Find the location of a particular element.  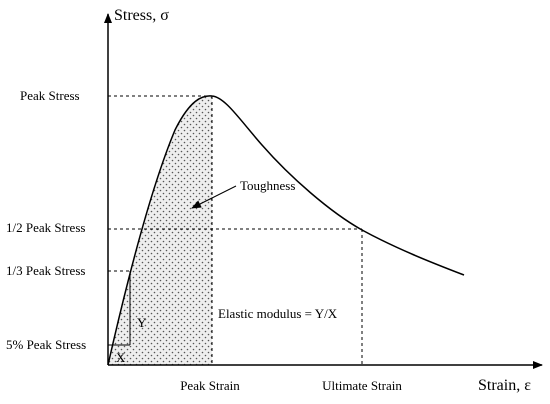

y-level-label: 5% Peak Stress is located at coordinates (46, 344).